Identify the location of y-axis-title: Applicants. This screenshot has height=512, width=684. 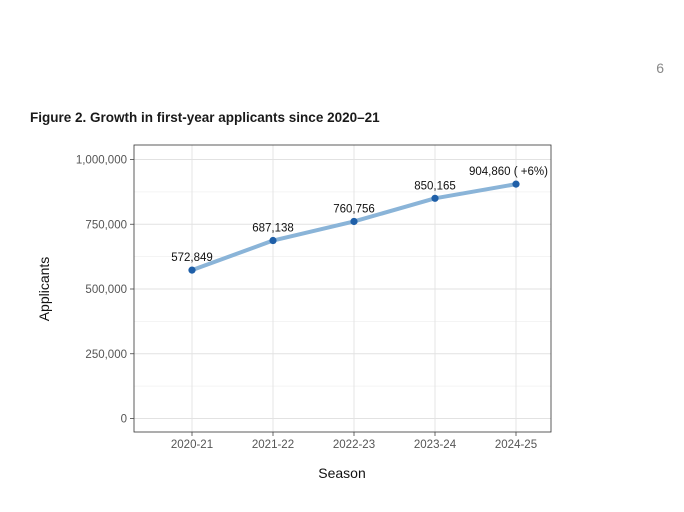
(44, 289).